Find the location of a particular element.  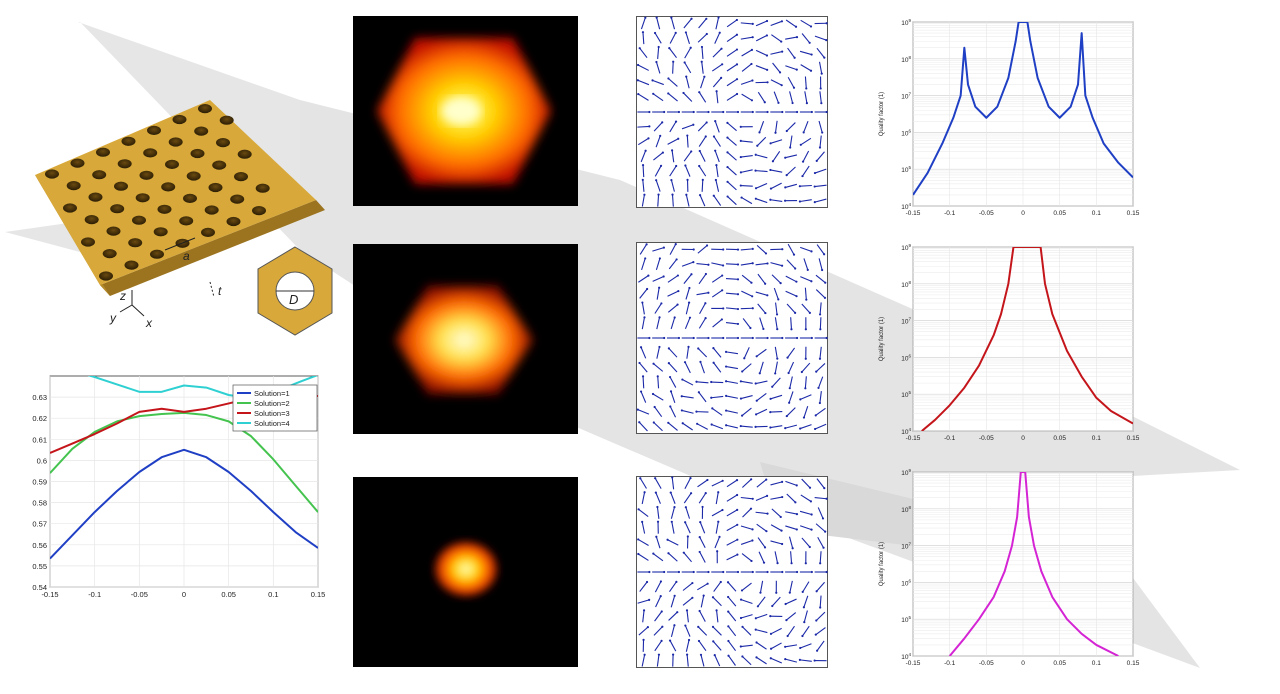

y-tick-exponent: 4 is located at coordinates (909, 654).